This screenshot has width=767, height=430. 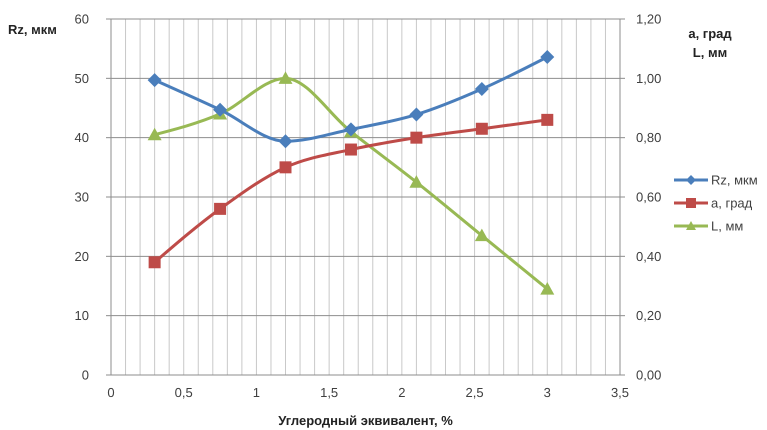 What do you see at coordinates (649, 19) in the screenshot?
I see `y2-tick-label: 1,20` at bounding box center [649, 19].